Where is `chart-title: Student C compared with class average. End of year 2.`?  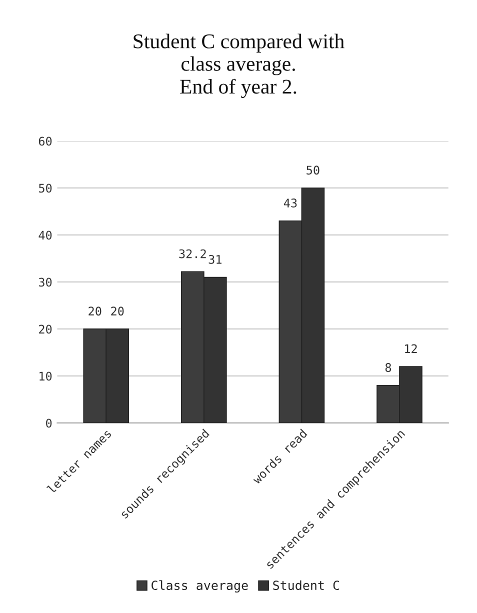
chart-title: Student C compared with class average. End of year 2. is located at coordinates (239, 66).